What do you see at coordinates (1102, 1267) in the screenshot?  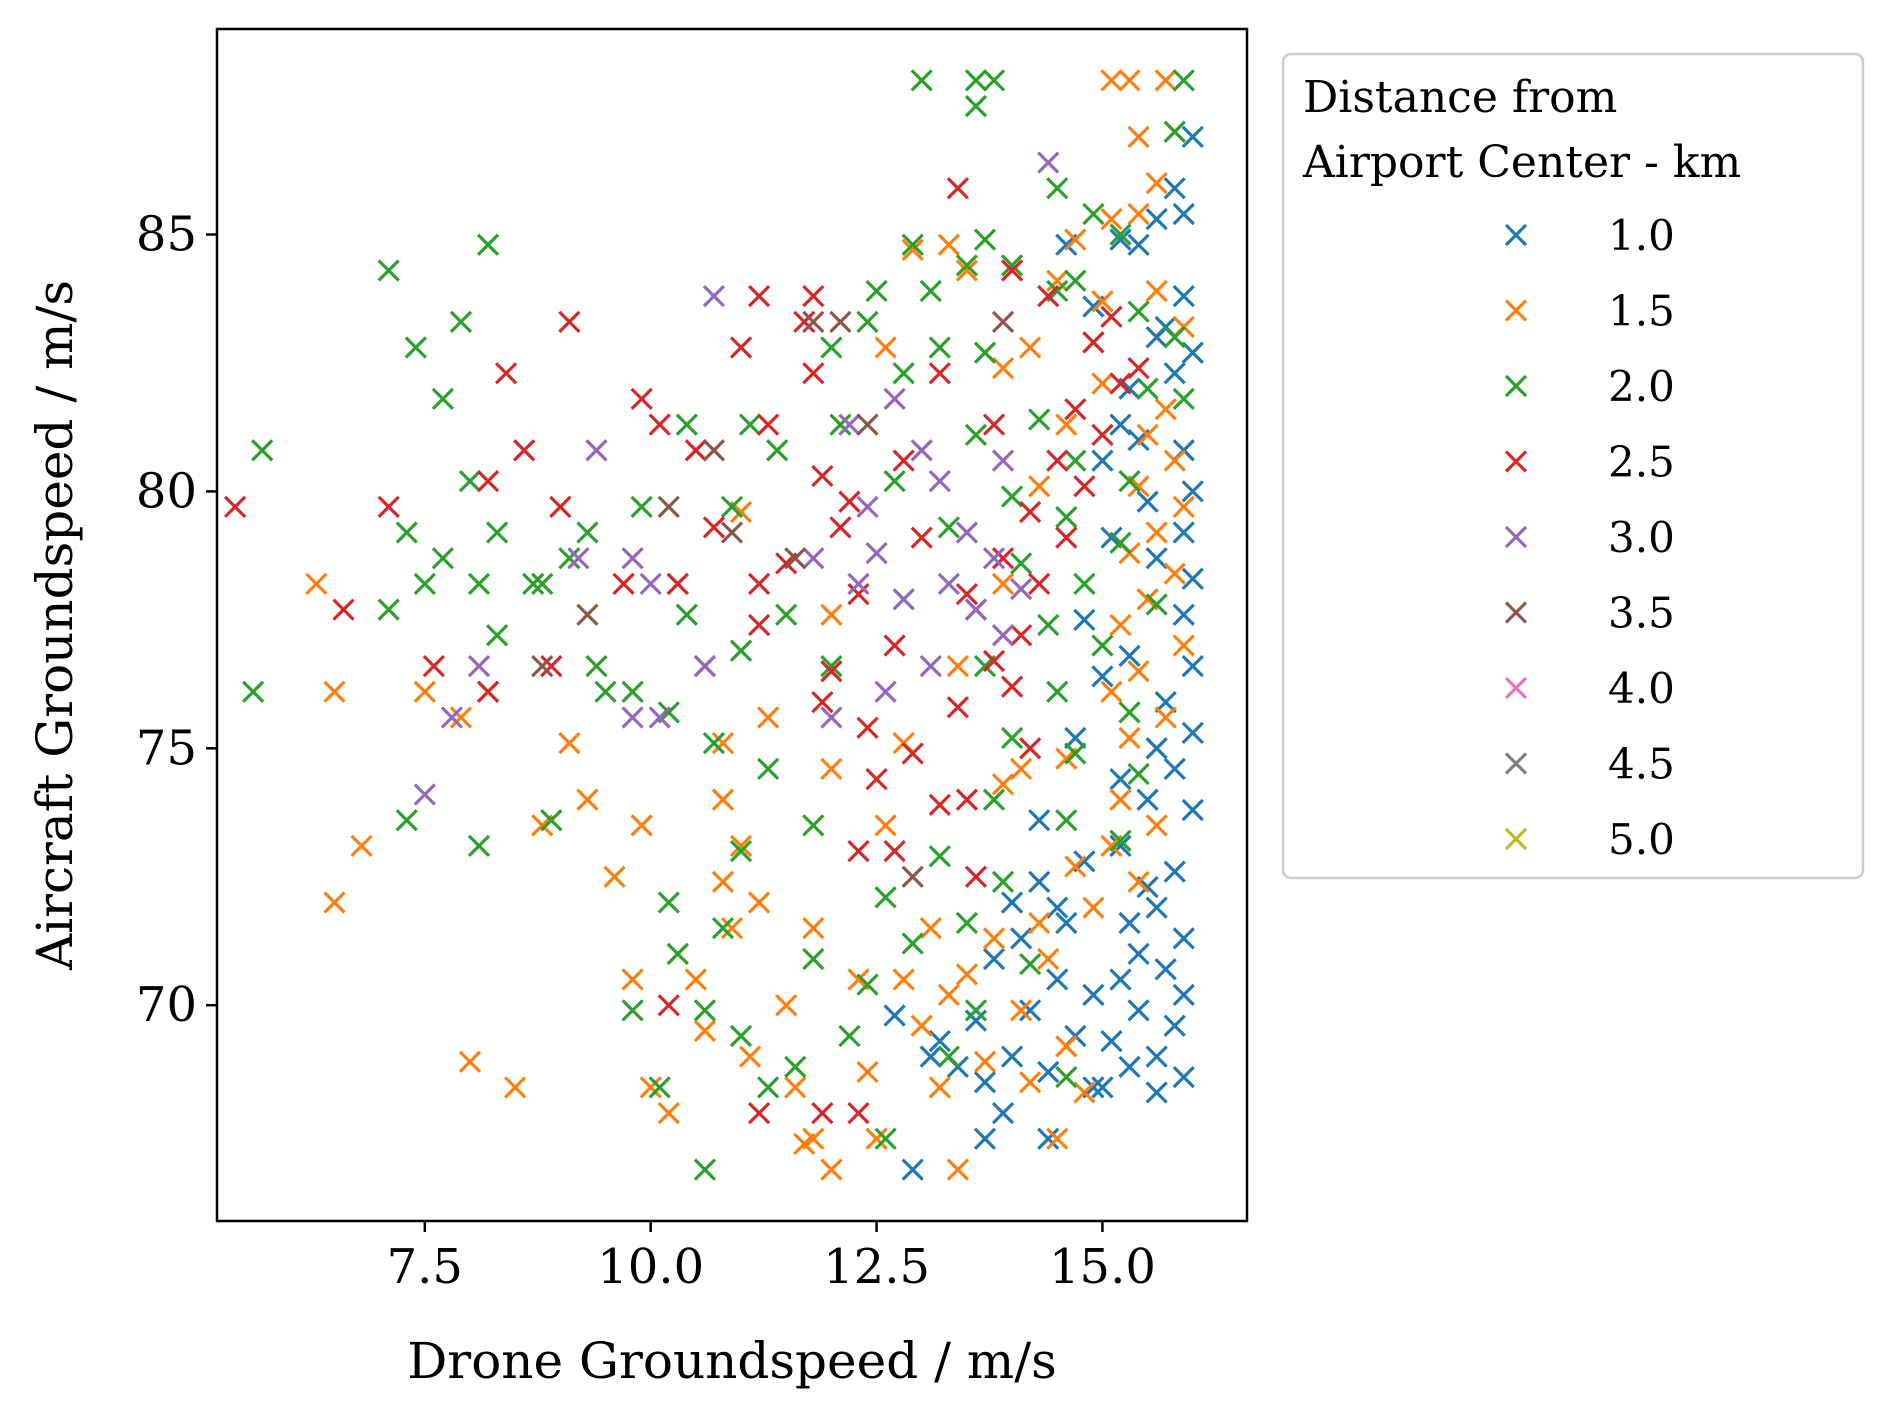 I see `x-tick-label: 15.0` at bounding box center [1102, 1267].